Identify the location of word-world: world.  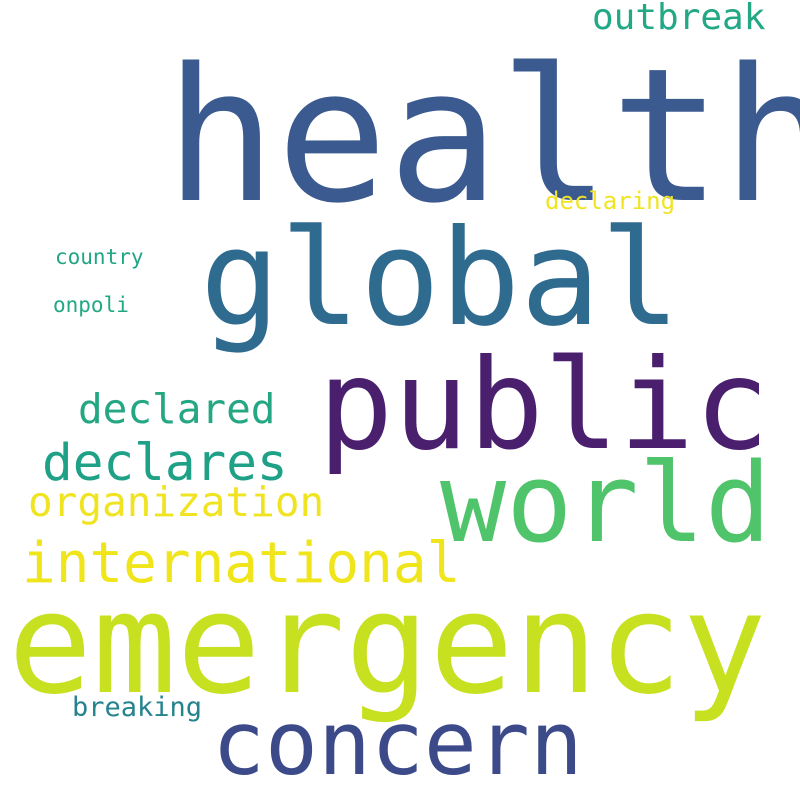
(606, 503).